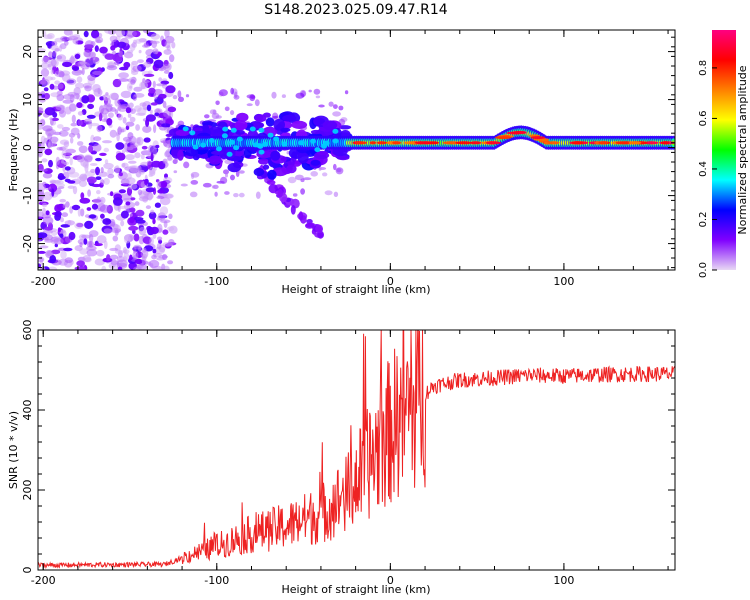 The height and width of the screenshot is (600, 750). Describe the element at coordinates (216, 580) in the screenshot. I see `x-tick-label: -100` at that location.